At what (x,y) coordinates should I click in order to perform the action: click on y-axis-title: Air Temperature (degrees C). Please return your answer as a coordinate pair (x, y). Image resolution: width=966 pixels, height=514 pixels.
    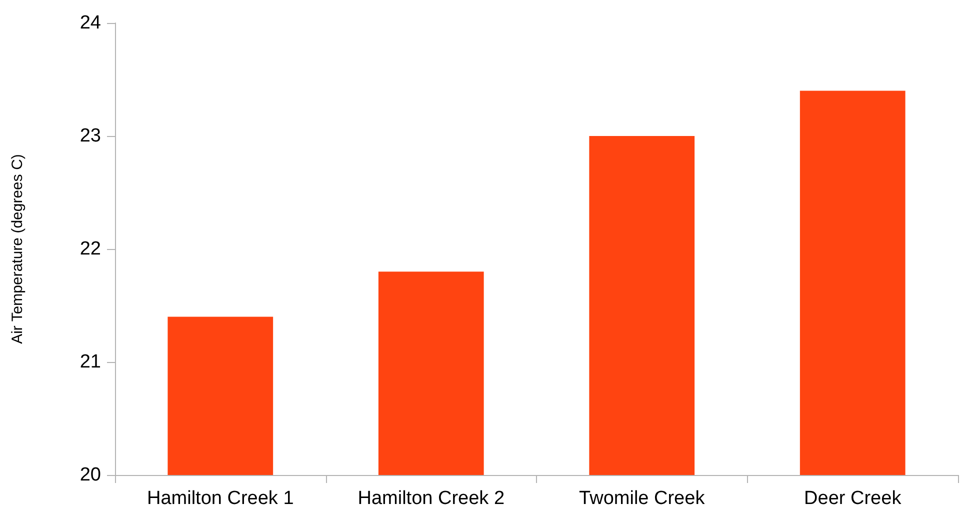
    Looking at the image, I should click on (17, 249).